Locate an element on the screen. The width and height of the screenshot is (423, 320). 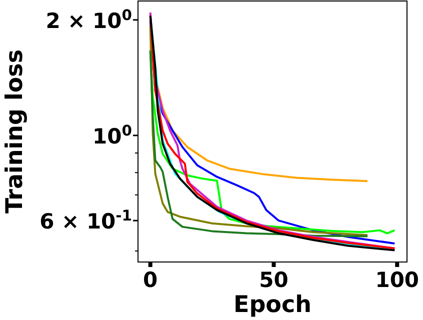
x-tick-label: 50 is located at coordinates (273, 280).